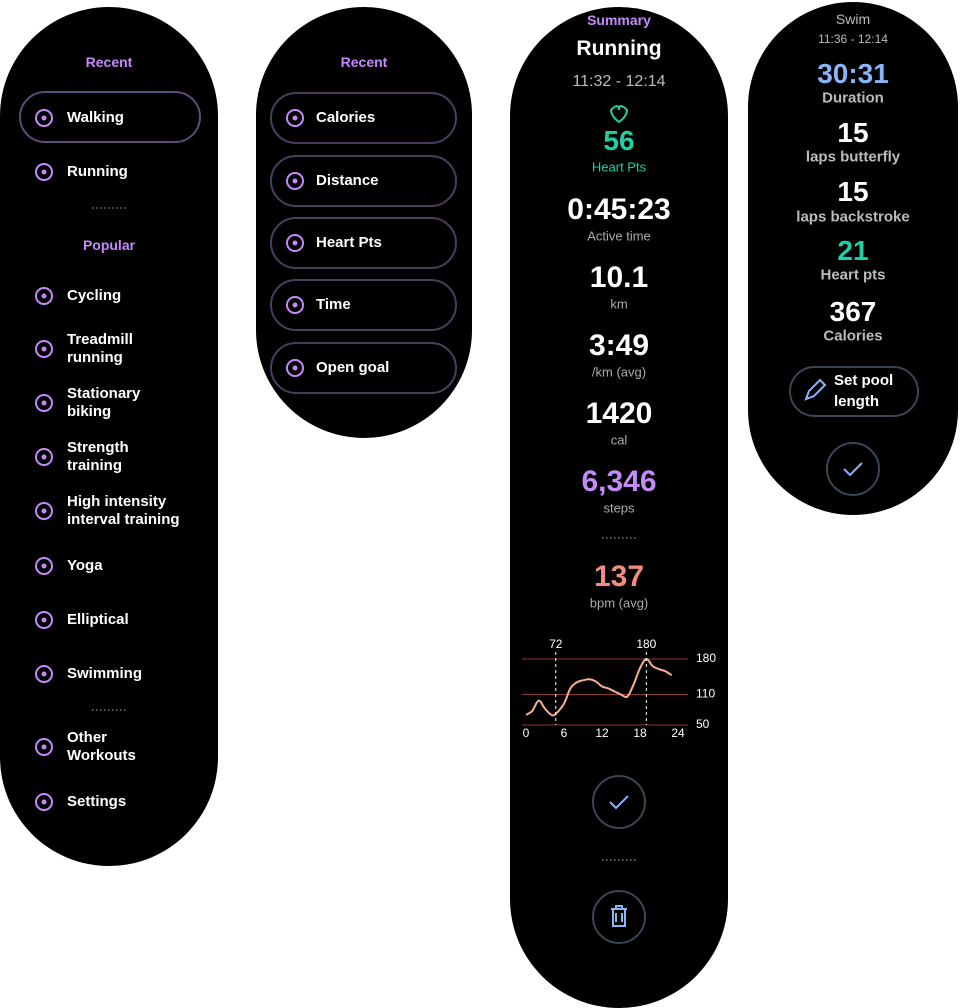 The image size is (960, 1008). I want to click on goal-label: Heart Pts, so click(349, 242).